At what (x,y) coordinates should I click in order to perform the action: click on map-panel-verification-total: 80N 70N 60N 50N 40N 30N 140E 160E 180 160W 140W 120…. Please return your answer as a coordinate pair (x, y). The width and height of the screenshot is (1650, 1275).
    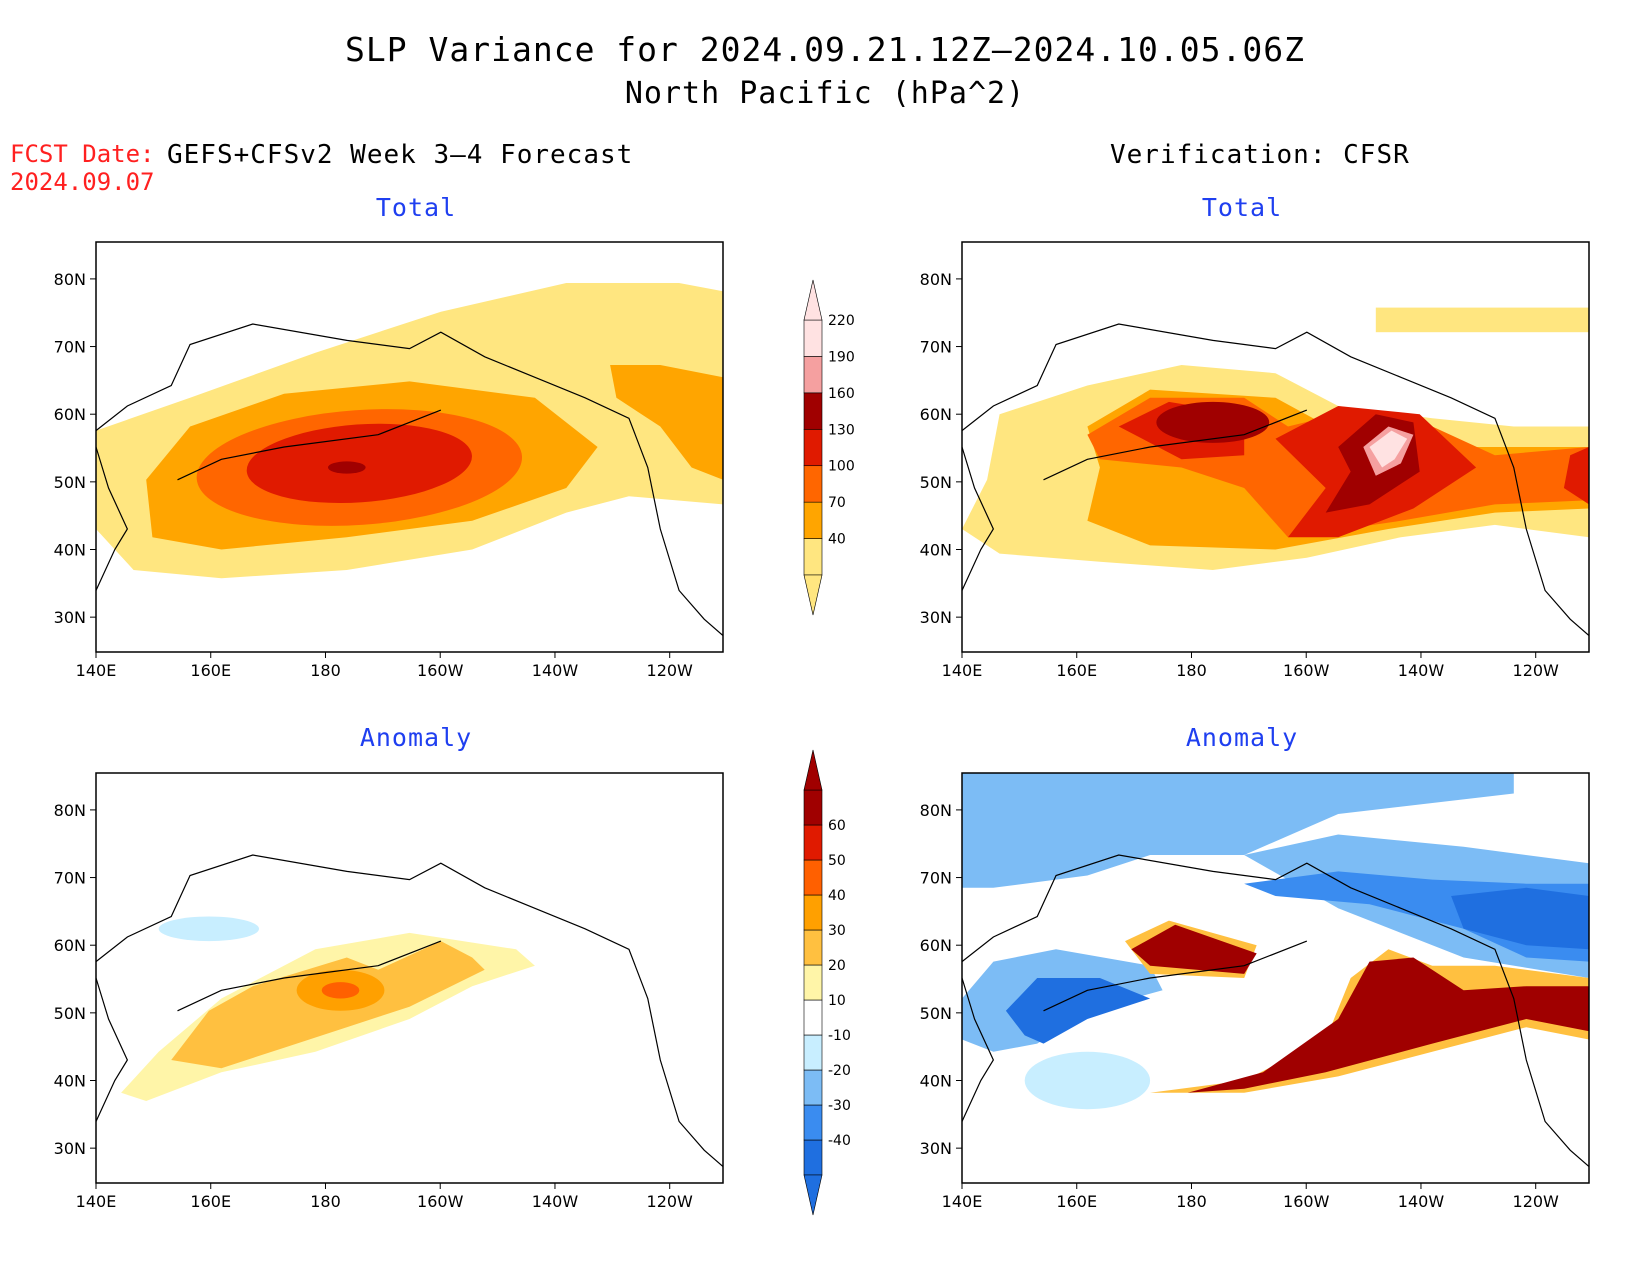
    Looking at the image, I should click on (1255, 460).